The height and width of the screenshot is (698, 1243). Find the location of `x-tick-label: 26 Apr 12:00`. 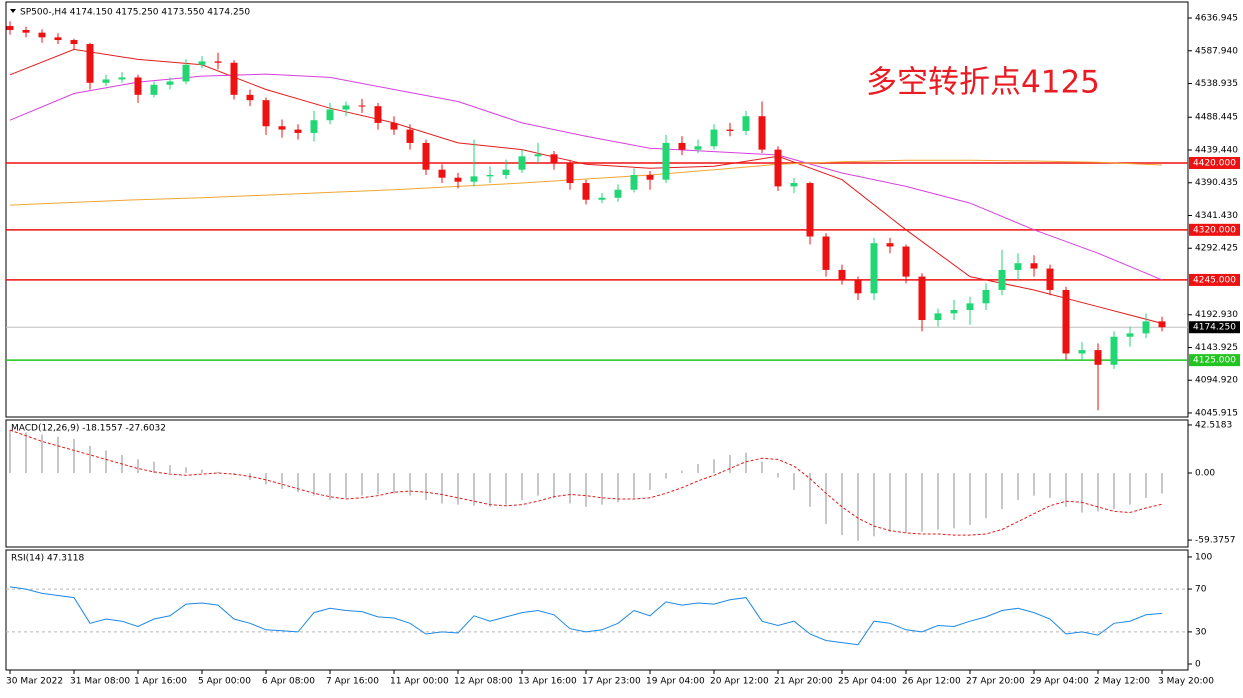

x-tick-label: 26 Apr 12:00 is located at coordinates (931, 682).